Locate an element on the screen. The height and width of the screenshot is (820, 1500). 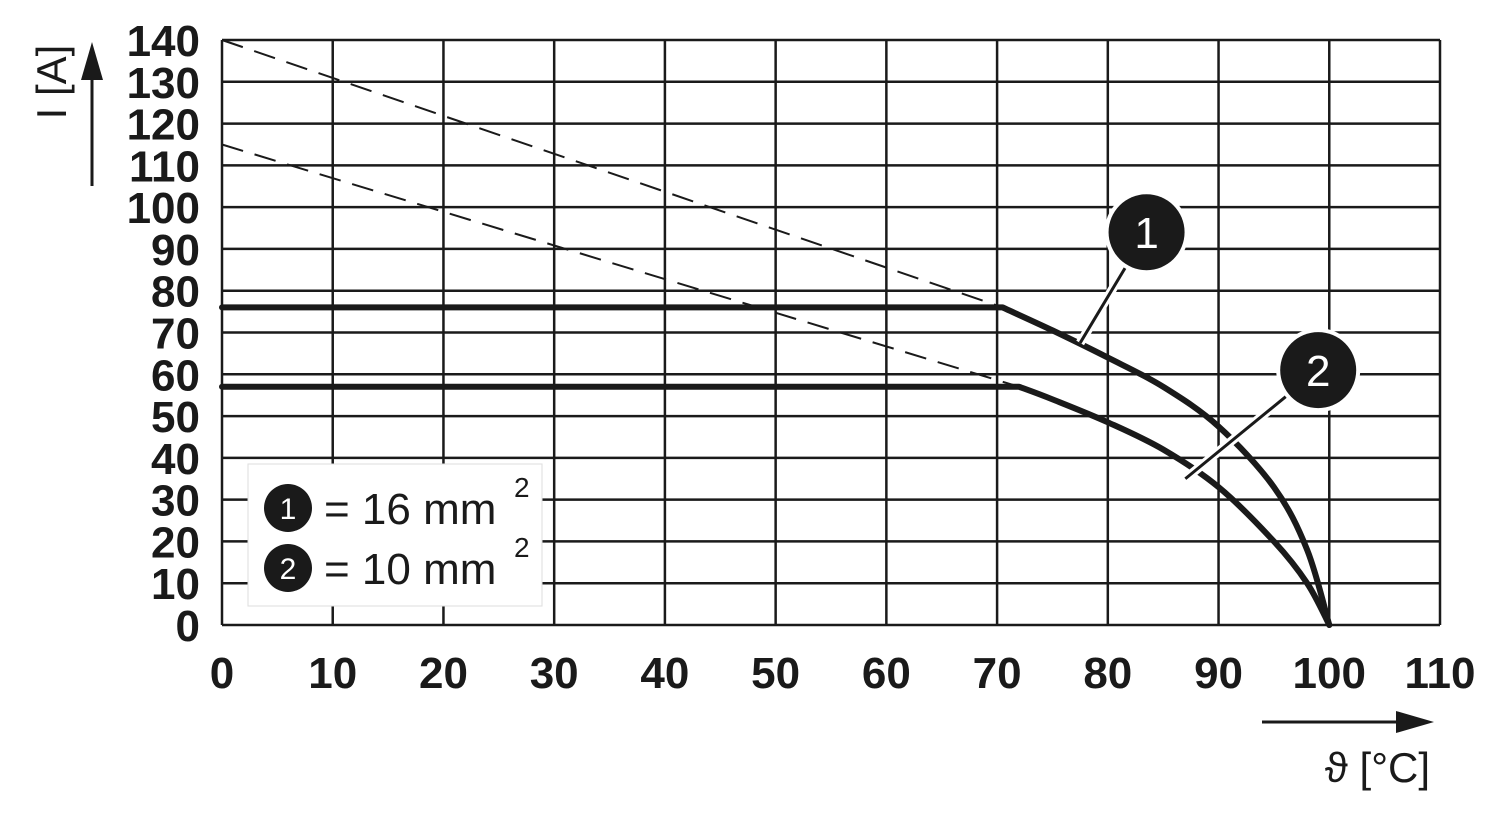
y-tick-label: 140 is located at coordinates (163, 41).